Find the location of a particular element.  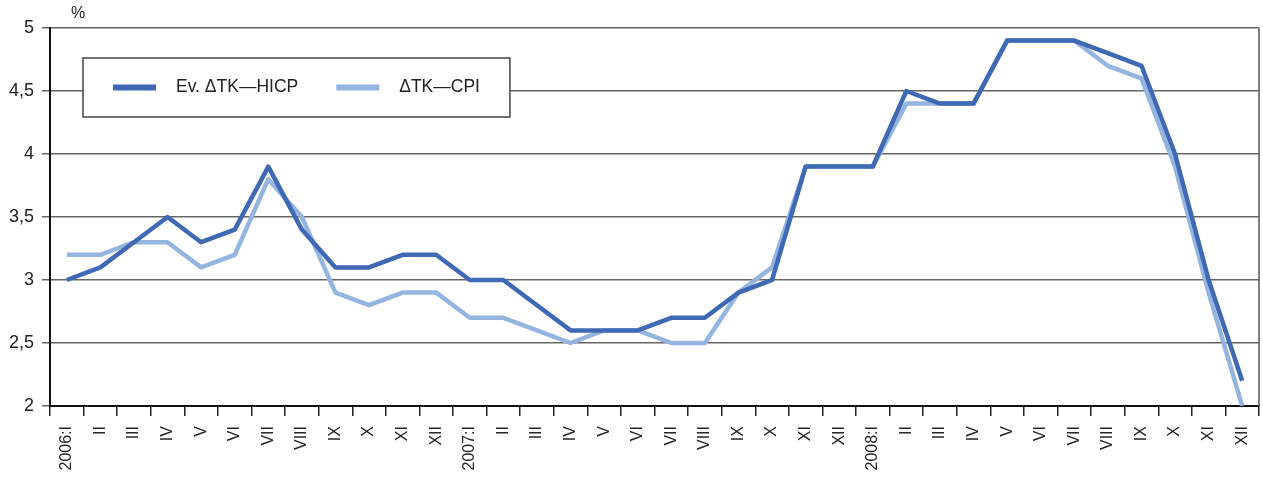

y-tick-label: 2,5 is located at coordinates (21, 341).